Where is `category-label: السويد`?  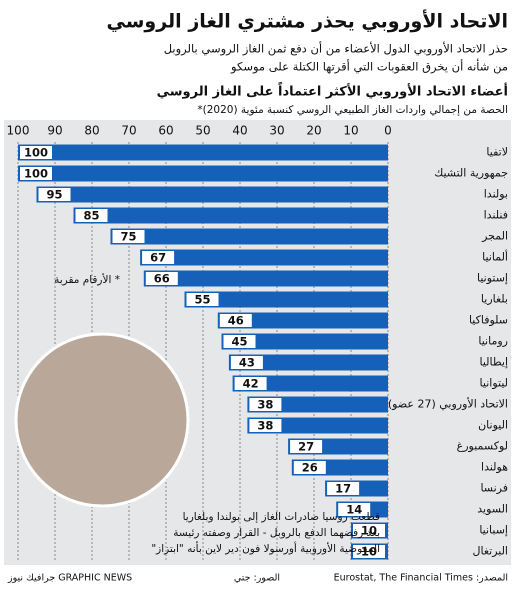
category-label: السويد is located at coordinates (492, 509).